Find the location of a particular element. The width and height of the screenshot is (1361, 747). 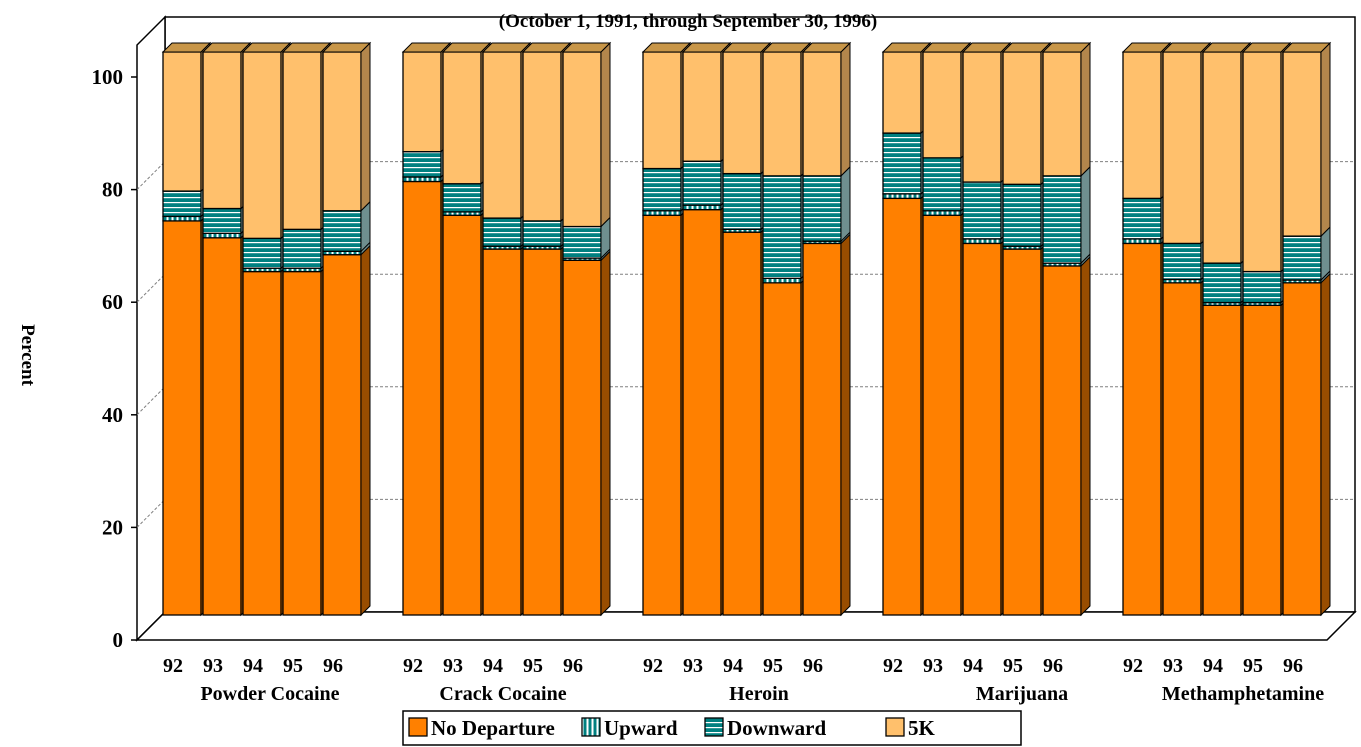

legend-label: 5K is located at coordinates (922, 728).